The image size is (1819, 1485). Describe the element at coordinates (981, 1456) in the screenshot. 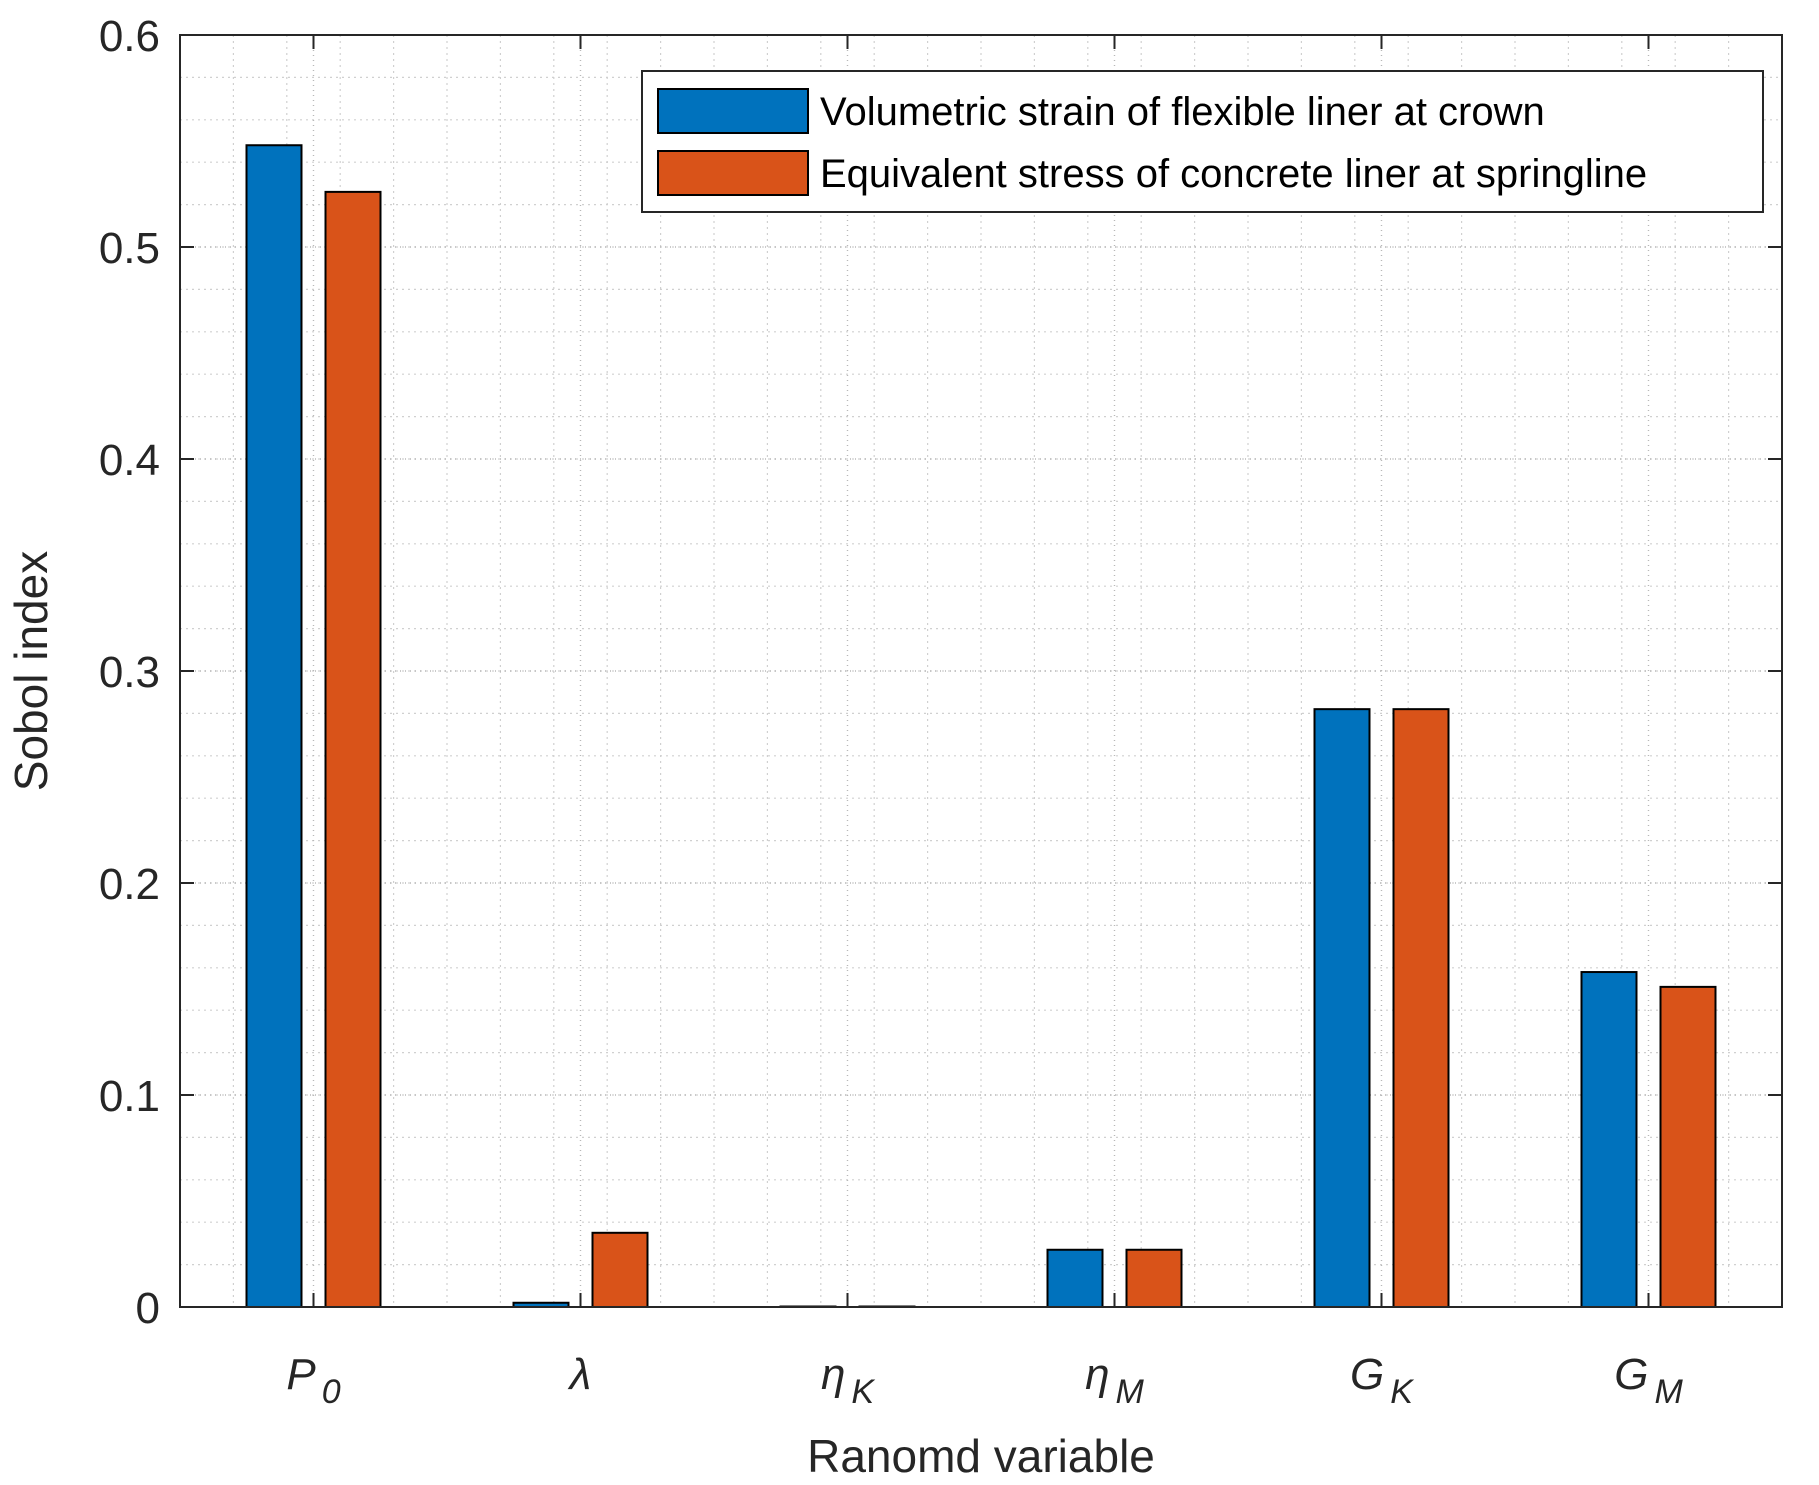

I see `x-axis-label: Ranomd variable` at that location.